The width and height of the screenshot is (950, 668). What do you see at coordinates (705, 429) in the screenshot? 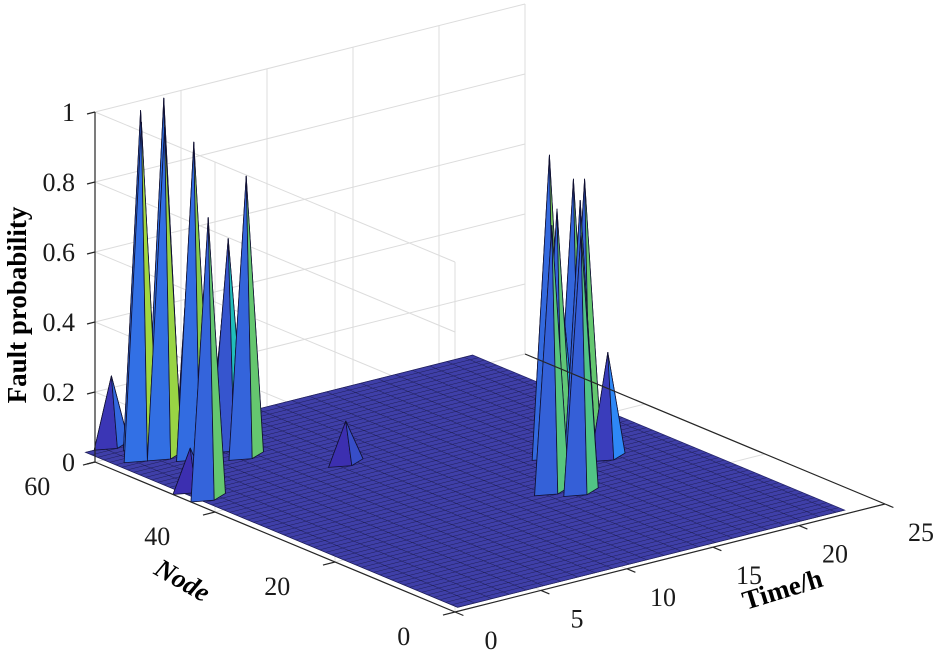
I see `x-axis-far-edge` at bounding box center [705, 429].